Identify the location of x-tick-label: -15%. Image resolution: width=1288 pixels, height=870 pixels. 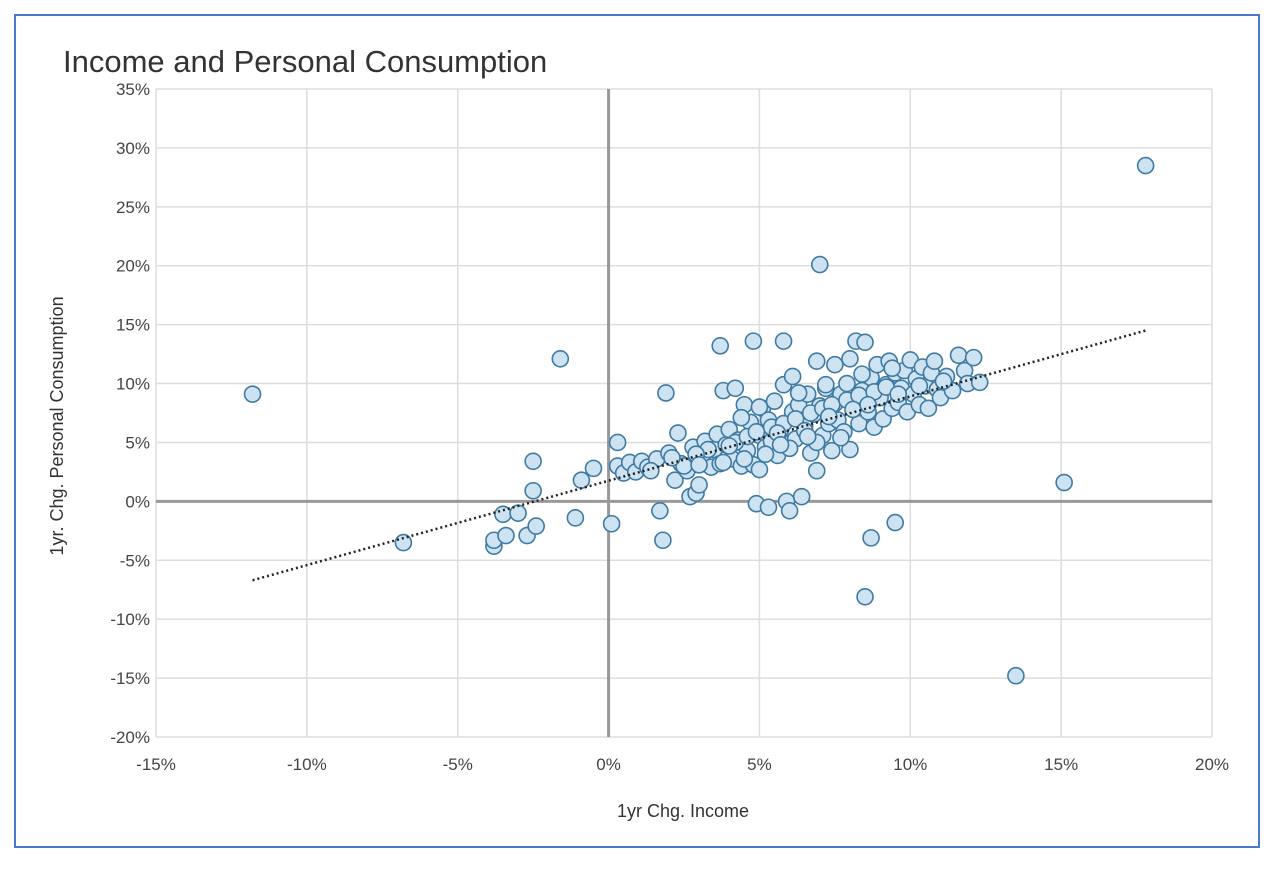
(156, 764).